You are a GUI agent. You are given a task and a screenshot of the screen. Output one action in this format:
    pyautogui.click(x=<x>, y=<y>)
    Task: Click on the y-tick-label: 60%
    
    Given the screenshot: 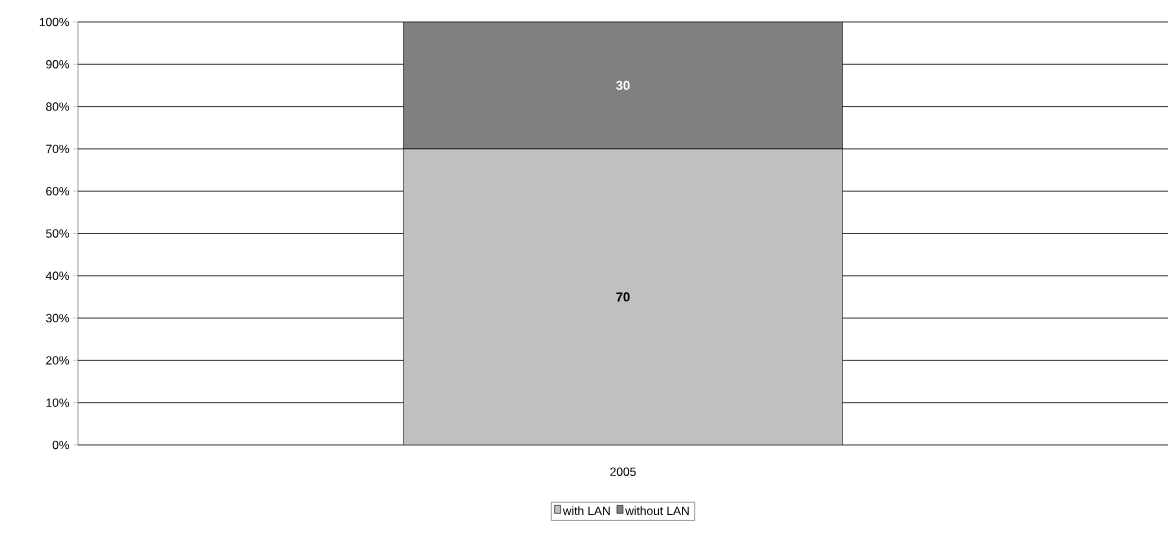 What is the action you would take?
    pyautogui.click(x=58, y=191)
    